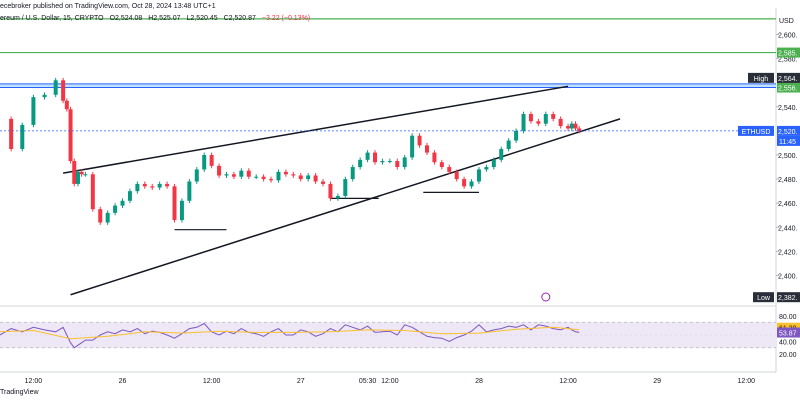 The height and width of the screenshot is (405, 800). What do you see at coordinates (756, 132) in the screenshot?
I see `price-tag: ETHUSD` at bounding box center [756, 132].